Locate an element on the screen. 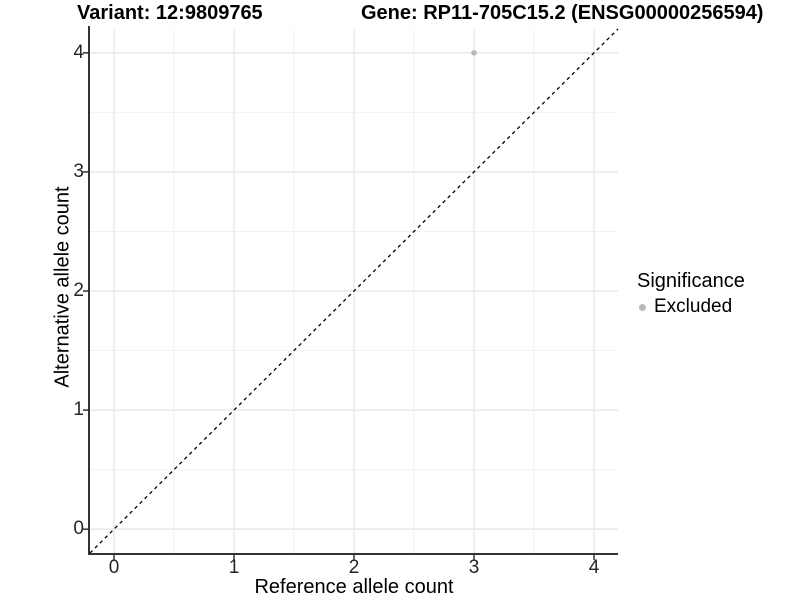 The height and width of the screenshot is (600, 800). legend: Significance Excluded is located at coordinates (691, 294).